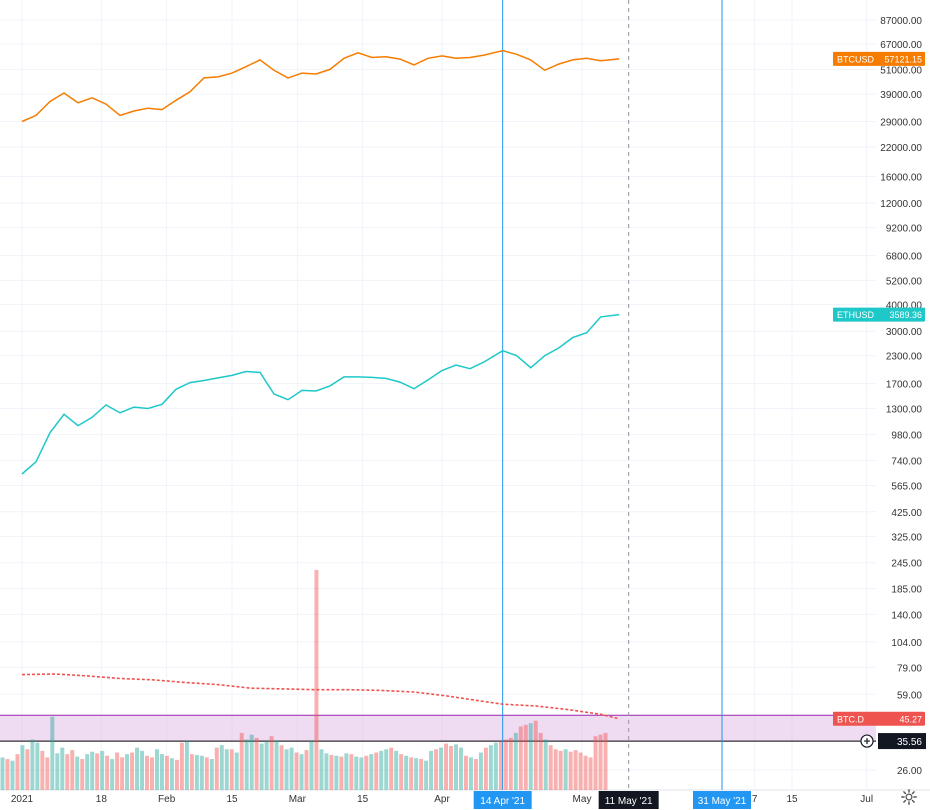  Describe the element at coordinates (629, 801) in the screenshot. I see `crosshair-date-label: 11 May '21` at that location.